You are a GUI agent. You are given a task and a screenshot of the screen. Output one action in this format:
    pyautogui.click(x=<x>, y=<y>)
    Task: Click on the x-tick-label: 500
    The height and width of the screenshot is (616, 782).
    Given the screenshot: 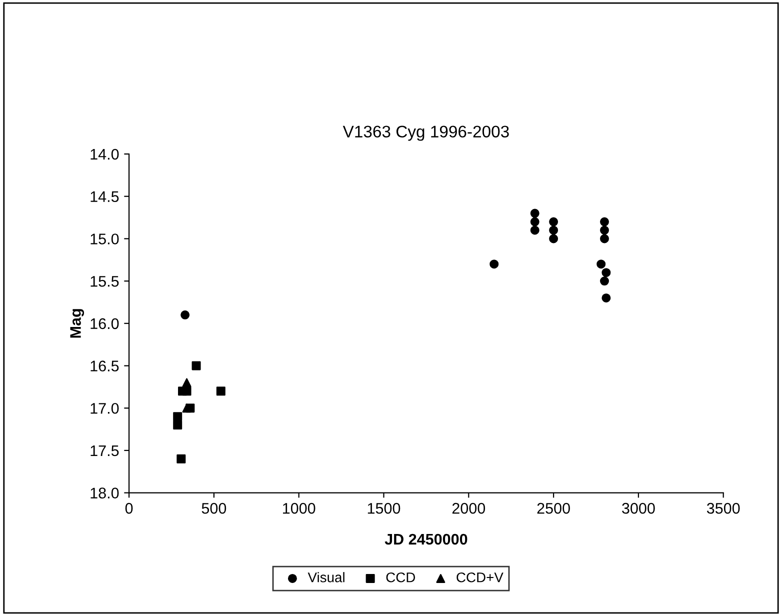 What is the action you would take?
    pyautogui.click(x=214, y=508)
    